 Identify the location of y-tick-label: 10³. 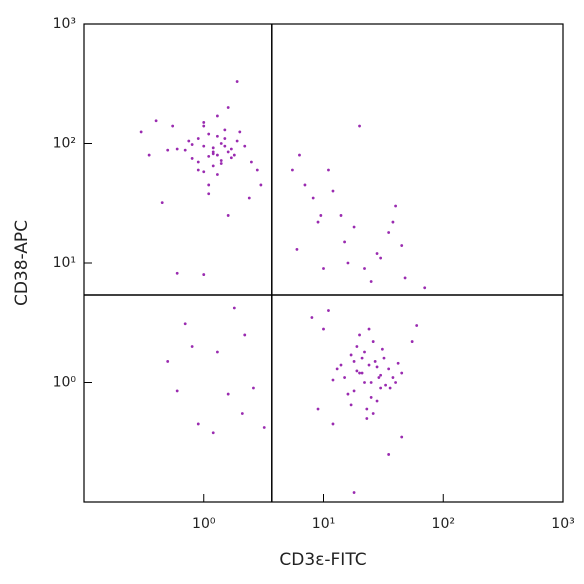
(64, 24).